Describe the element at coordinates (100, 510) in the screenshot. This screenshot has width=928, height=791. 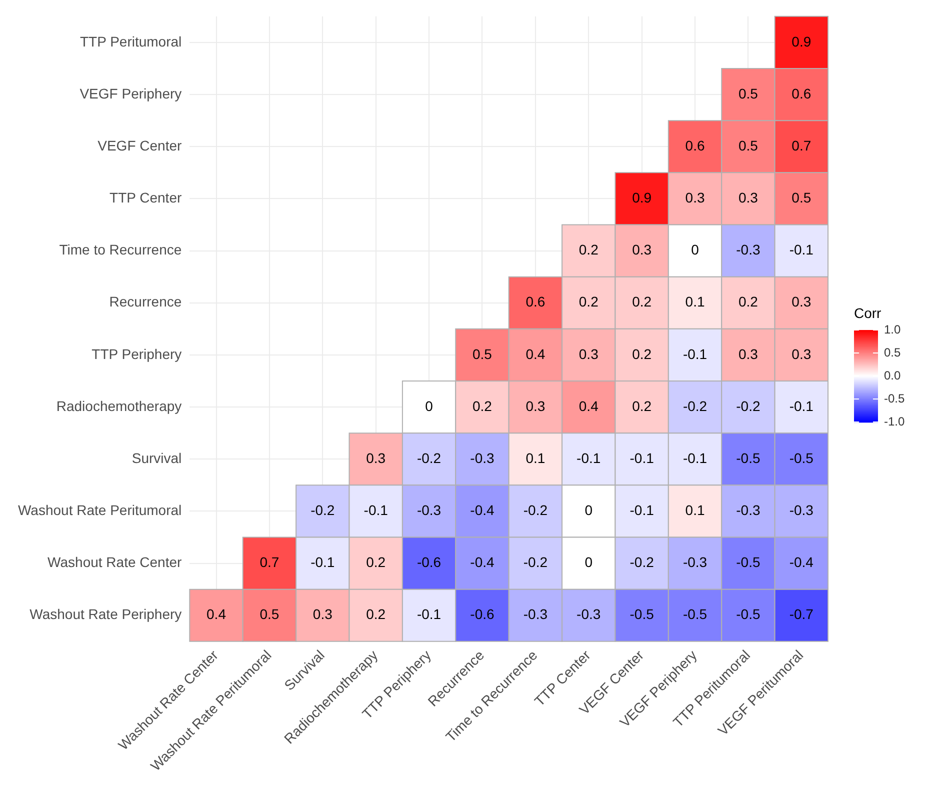
I see `y-tick-label: Washout Rate Peritumoral` at that location.